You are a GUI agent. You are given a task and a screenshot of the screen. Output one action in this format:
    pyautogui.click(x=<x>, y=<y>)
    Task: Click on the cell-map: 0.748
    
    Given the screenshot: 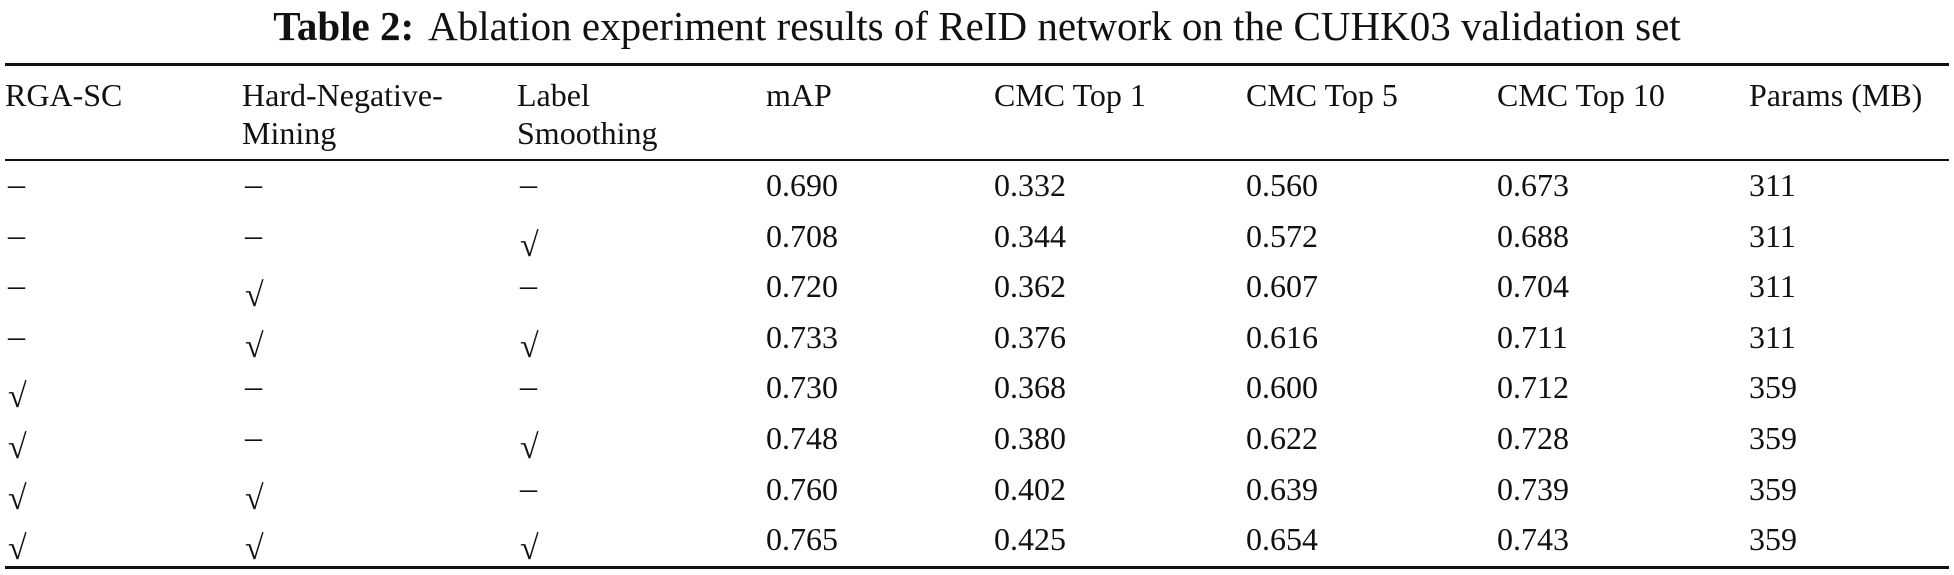 What is the action you would take?
    pyautogui.click(x=802, y=438)
    